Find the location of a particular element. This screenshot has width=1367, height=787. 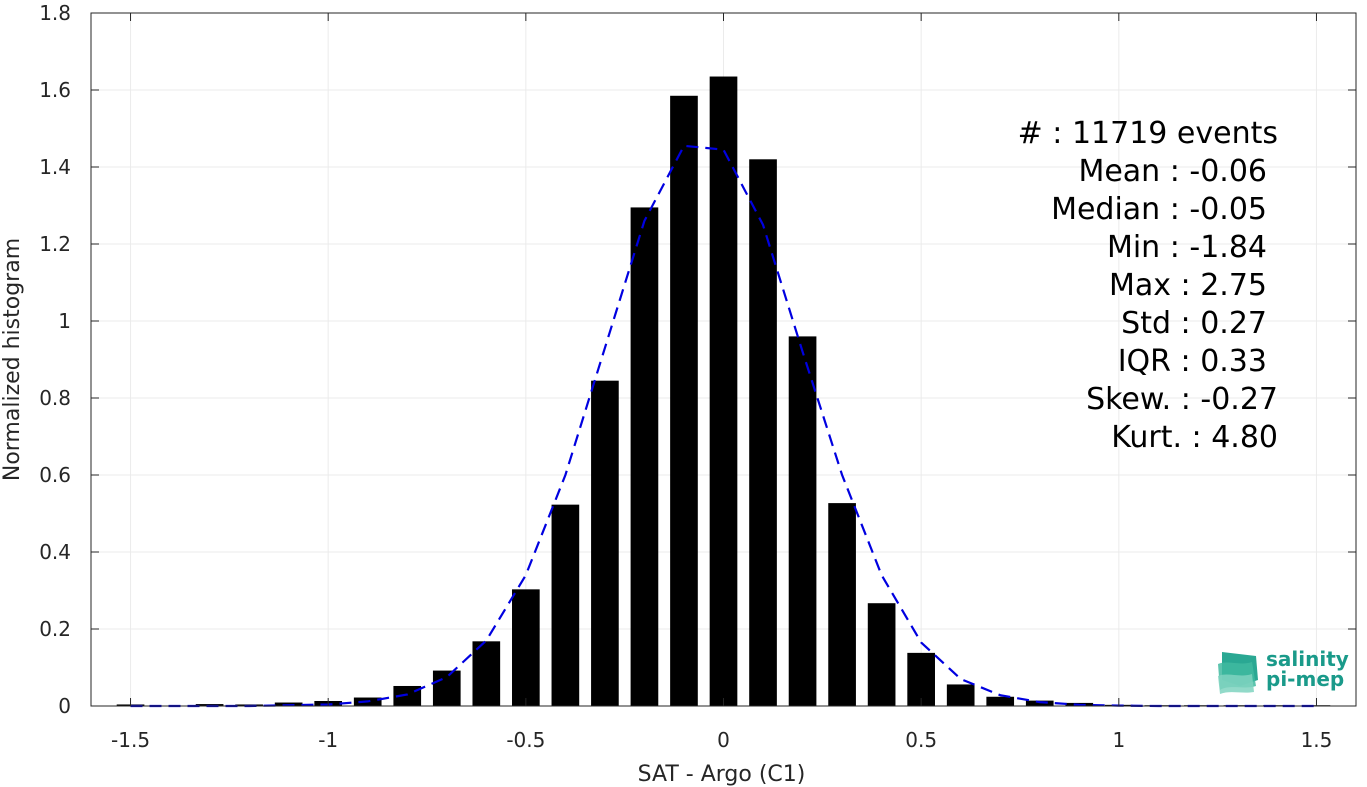

wave-logo-icon is located at coordinates (1238, 673).